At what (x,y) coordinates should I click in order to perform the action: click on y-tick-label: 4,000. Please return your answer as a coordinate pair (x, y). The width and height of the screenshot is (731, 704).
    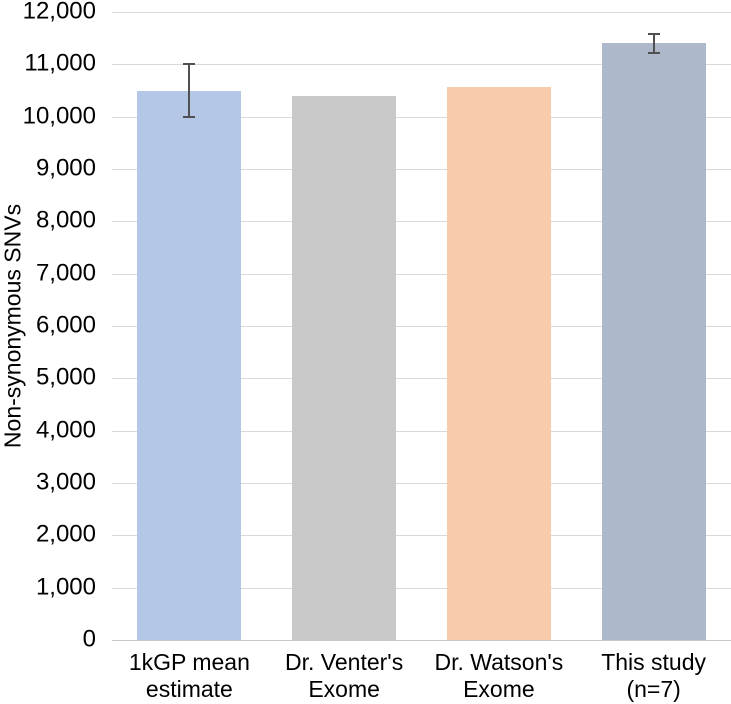
    Looking at the image, I should click on (65, 430).